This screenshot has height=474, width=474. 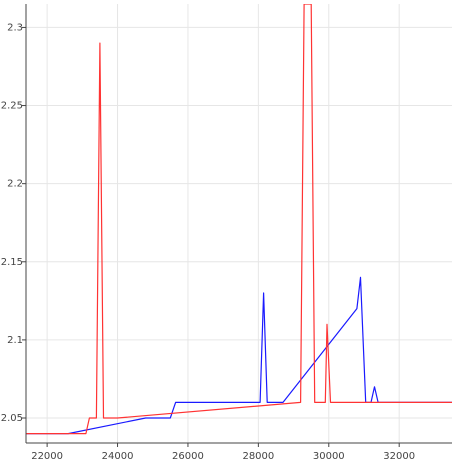 I want to click on x-tick-label: 22000, so click(x=47, y=456).